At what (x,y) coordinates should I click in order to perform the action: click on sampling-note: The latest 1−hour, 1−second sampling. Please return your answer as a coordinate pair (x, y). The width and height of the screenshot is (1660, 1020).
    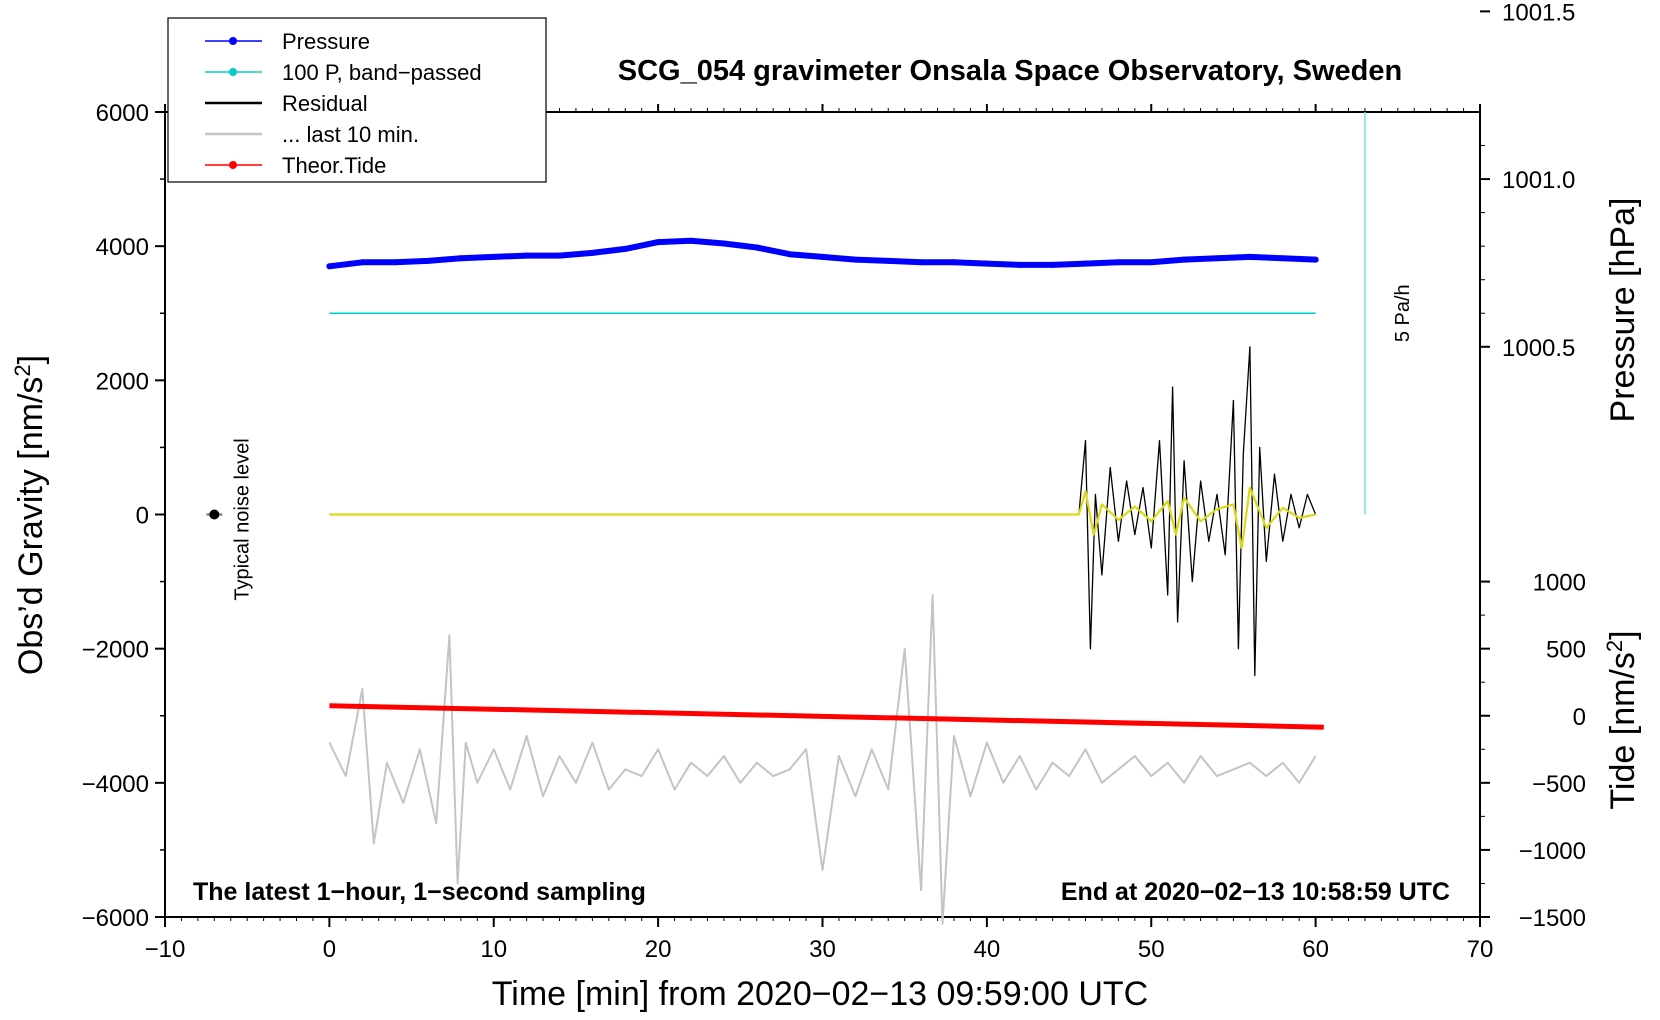
    Looking at the image, I should click on (419, 892).